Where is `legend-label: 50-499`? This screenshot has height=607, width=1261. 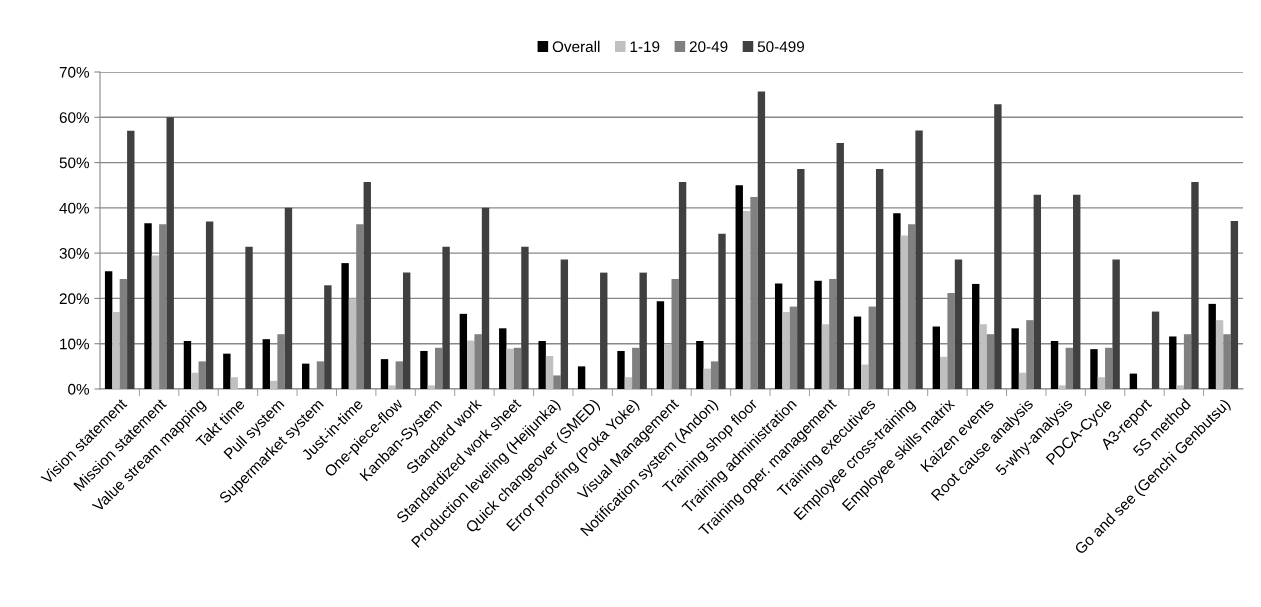 legend-label: 50-499 is located at coordinates (780, 47).